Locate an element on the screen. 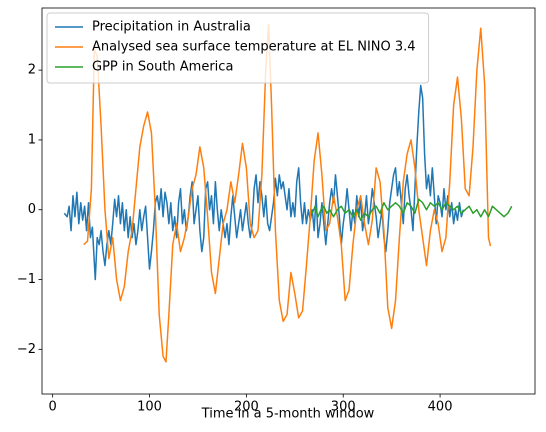 The height and width of the screenshot is (432, 546). legend-box is located at coordinates (238, 48).